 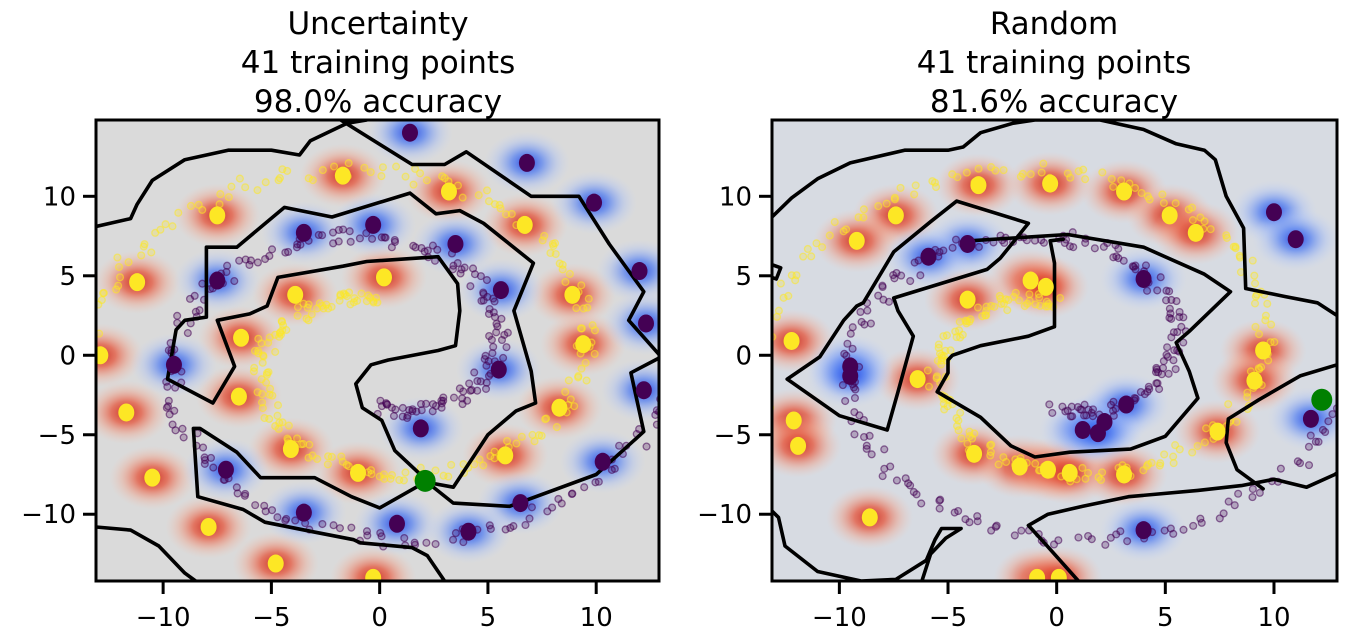 What do you see at coordinates (1054, 63) in the screenshot?
I see `title-line-2: 41 training points` at bounding box center [1054, 63].